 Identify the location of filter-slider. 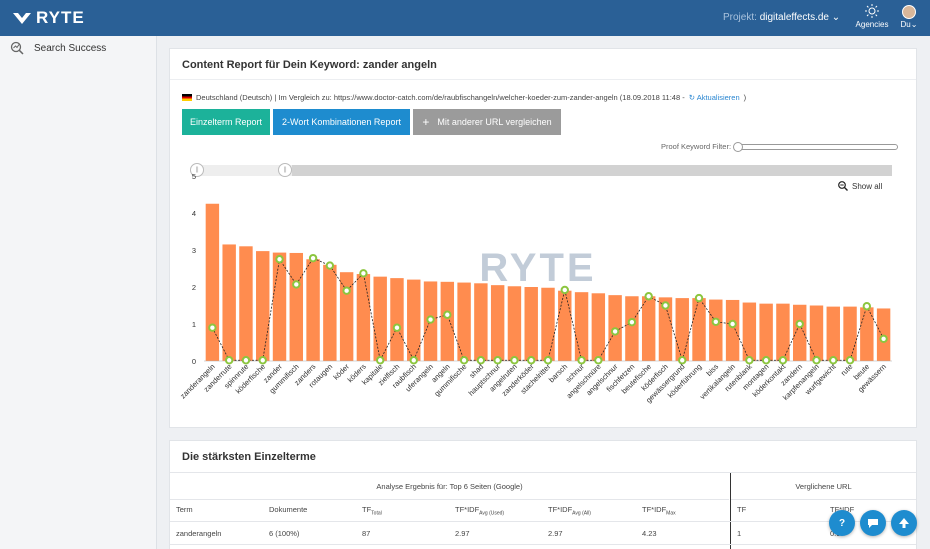
(816, 146).